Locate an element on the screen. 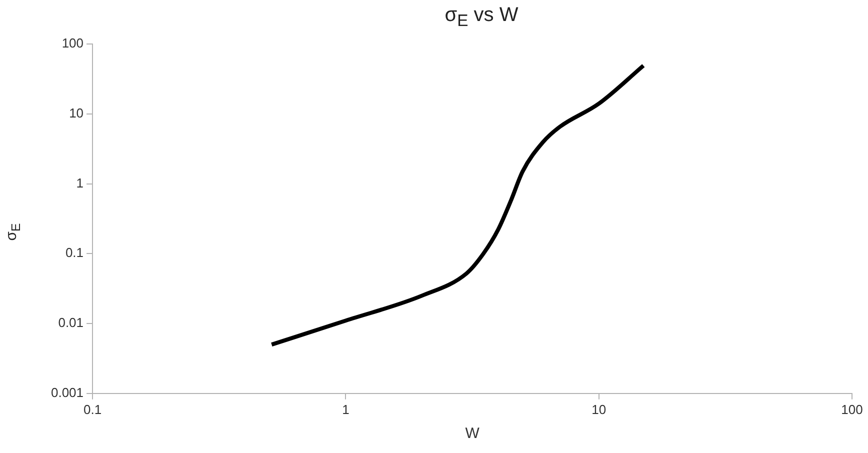 This screenshot has height=453, width=868. x-axis-title: W is located at coordinates (472, 433).